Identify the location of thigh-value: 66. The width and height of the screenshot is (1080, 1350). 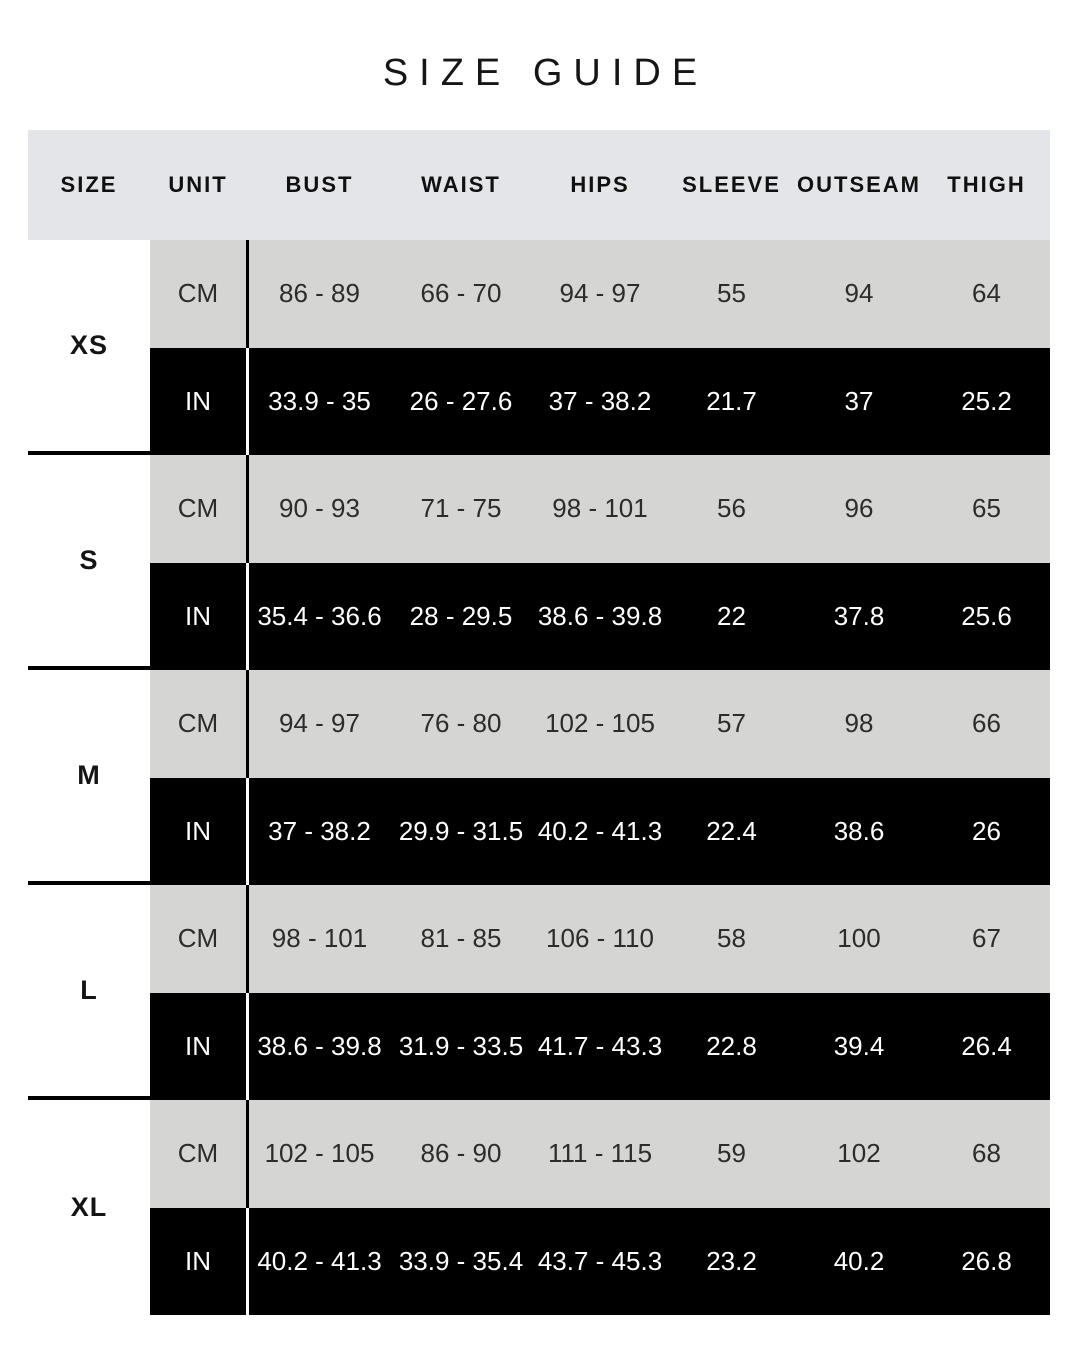
(986, 723).